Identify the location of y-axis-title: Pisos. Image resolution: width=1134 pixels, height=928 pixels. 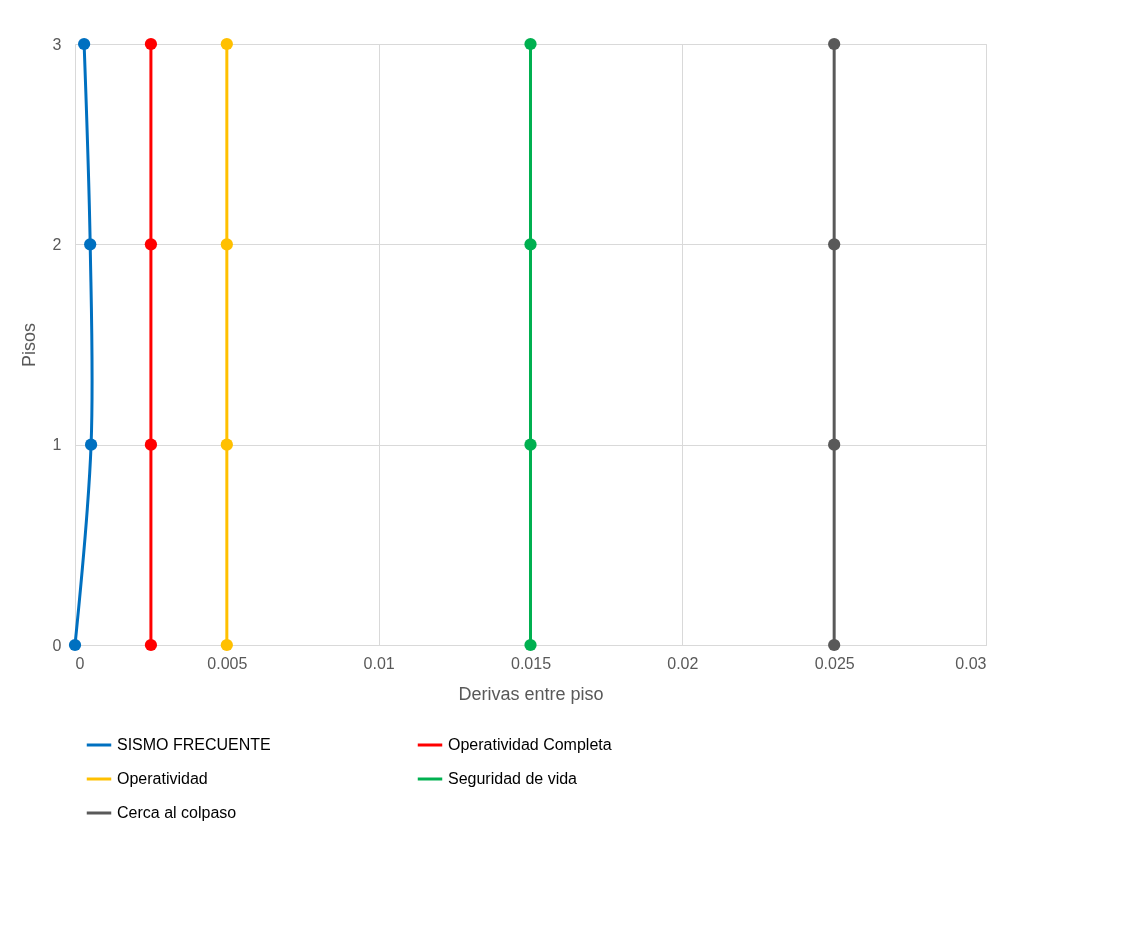
(28, 345).